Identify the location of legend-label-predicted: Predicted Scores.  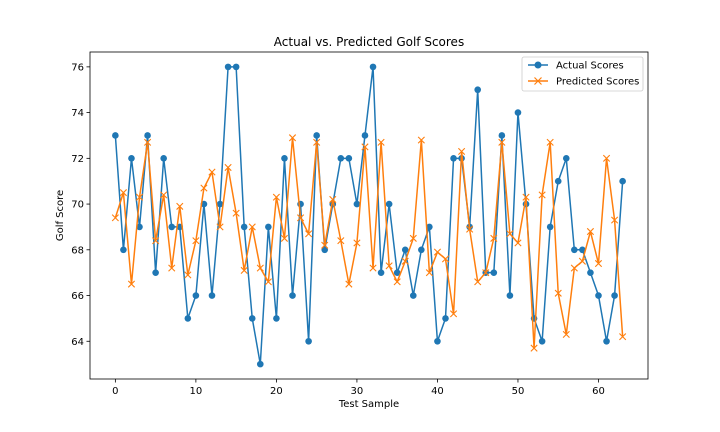
(597, 82).